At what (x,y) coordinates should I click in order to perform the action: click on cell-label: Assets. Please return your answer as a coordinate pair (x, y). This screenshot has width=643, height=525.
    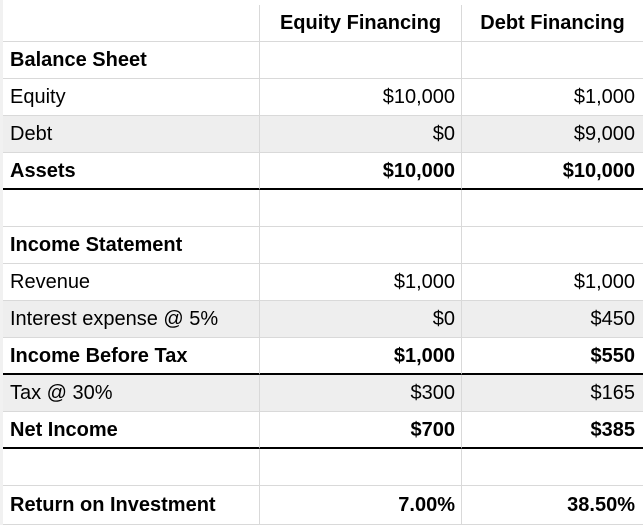
    Looking at the image, I should click on (130, 171).